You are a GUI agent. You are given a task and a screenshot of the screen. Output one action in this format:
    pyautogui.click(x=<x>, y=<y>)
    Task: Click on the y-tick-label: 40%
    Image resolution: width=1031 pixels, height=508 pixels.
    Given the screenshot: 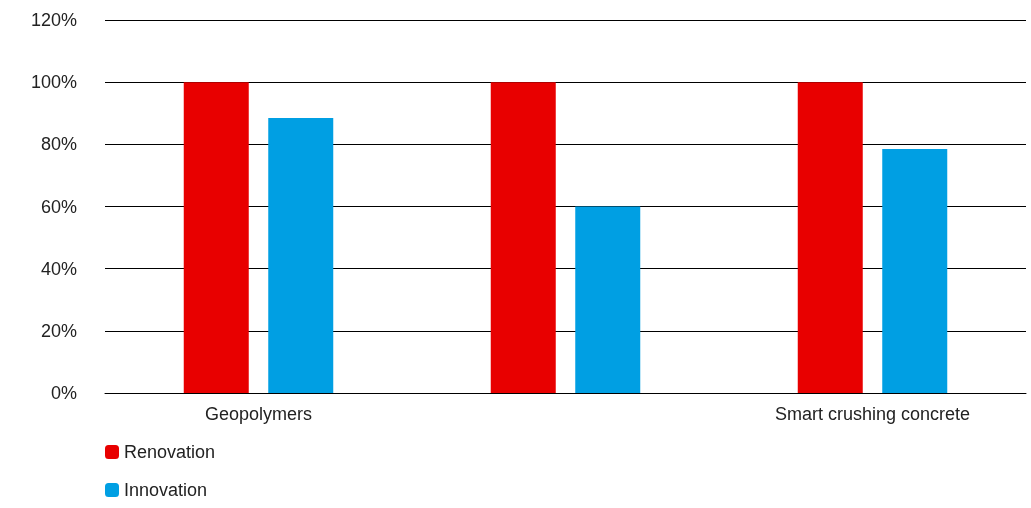 What is the action you would take?
    pyautogui.click(x=58, y=268)
    